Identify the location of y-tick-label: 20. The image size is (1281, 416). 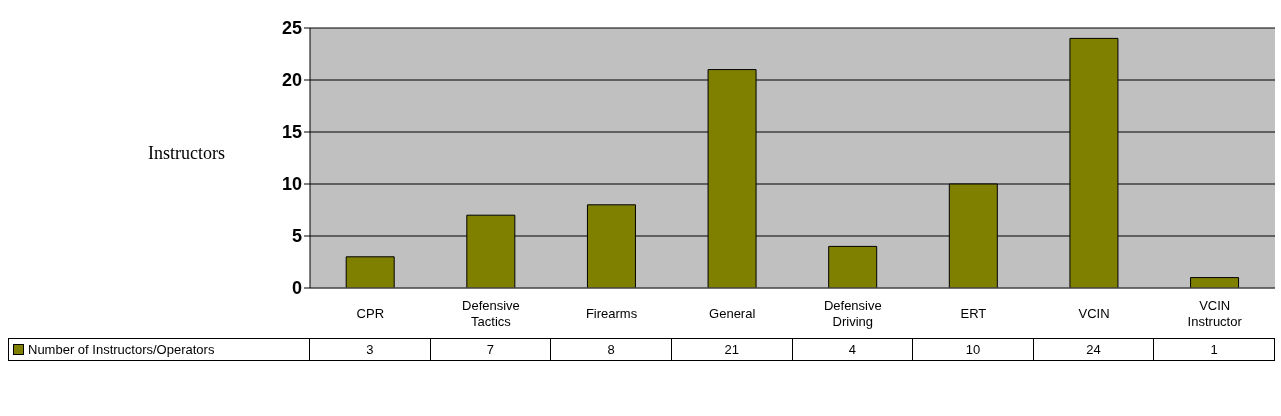
(291, 80).